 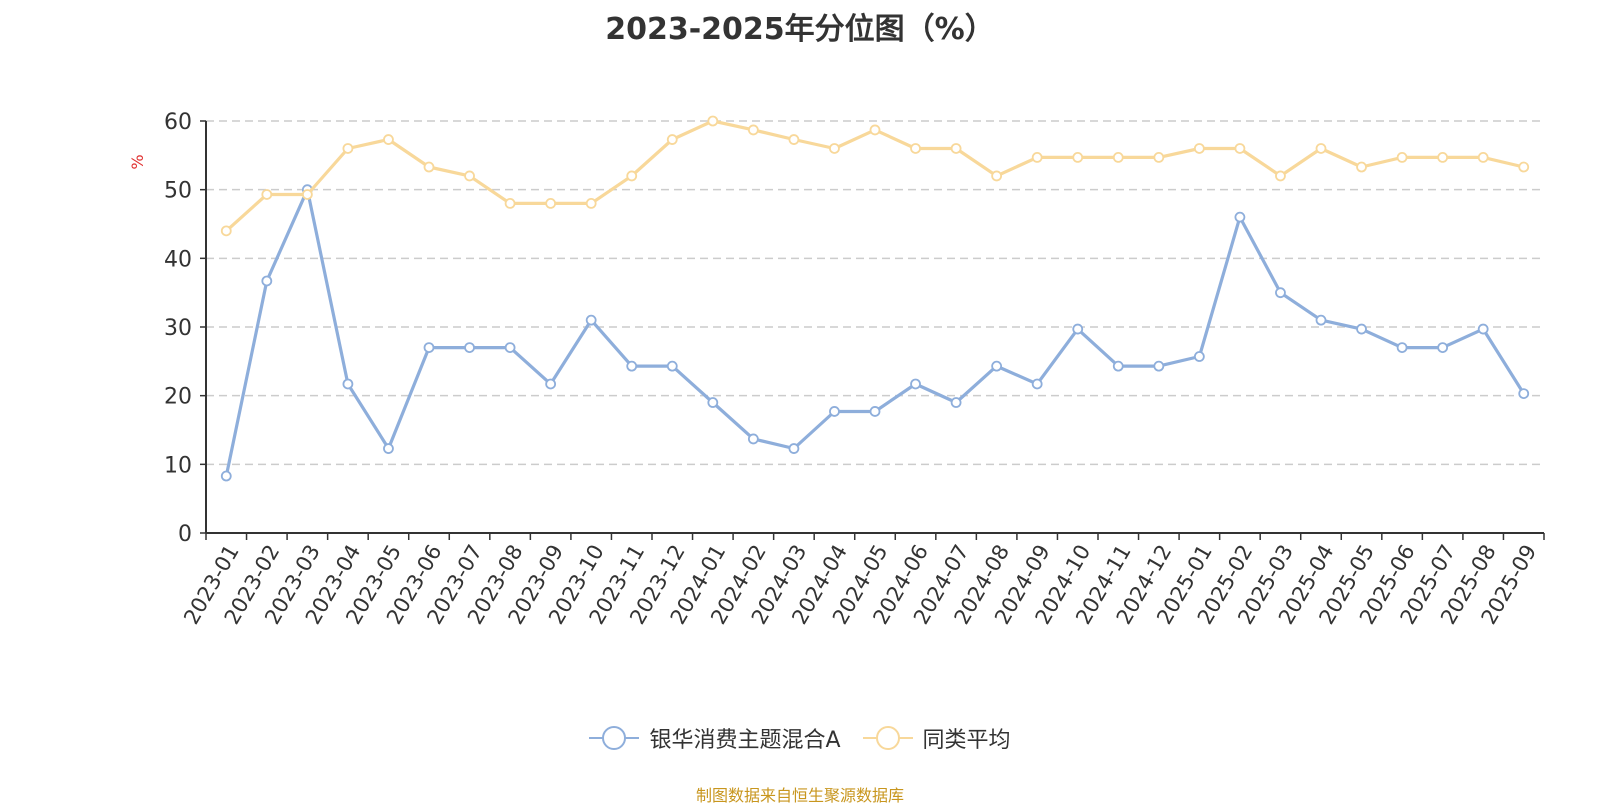 I want to click on y-tick-label: 10, so click(x=178, y=465).